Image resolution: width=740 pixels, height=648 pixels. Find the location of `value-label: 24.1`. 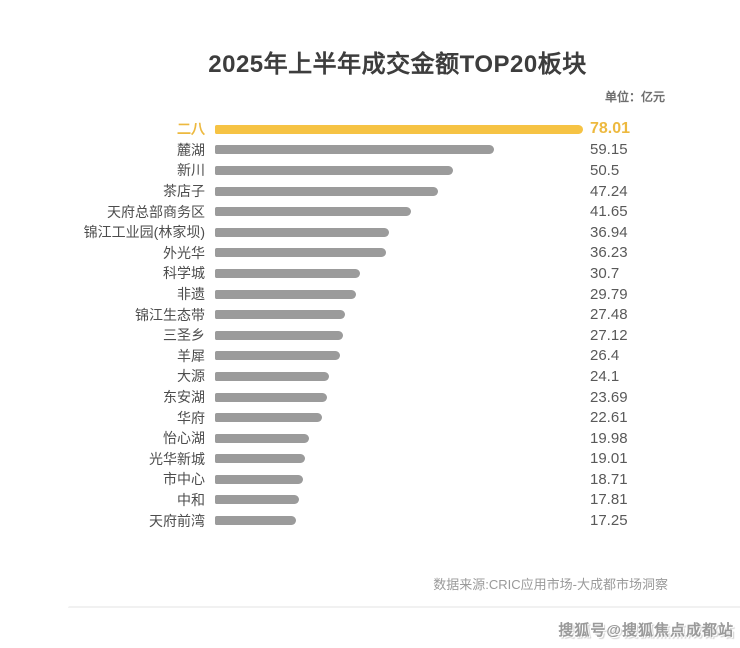

value-label: 24.1 is located at coordinates (605, 376).